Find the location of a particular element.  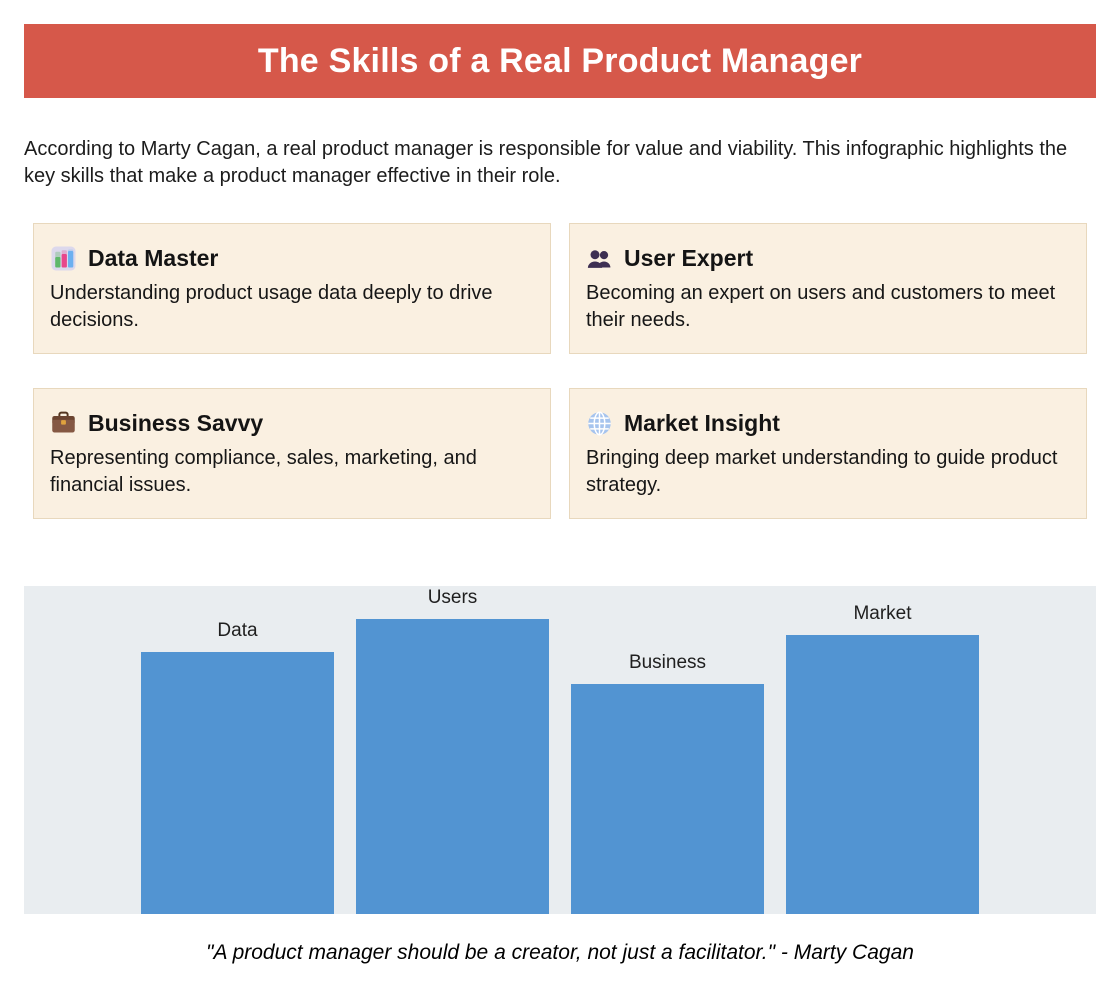

globe-icon is located at coordinates (599, 423).